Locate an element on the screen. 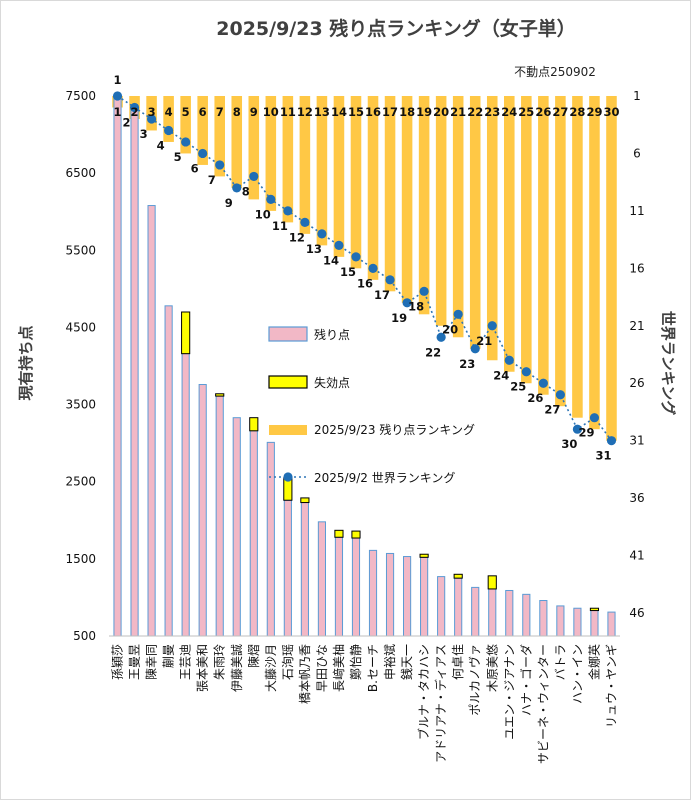  world-ranking-label: 16 is located at coordinates (365, 283).